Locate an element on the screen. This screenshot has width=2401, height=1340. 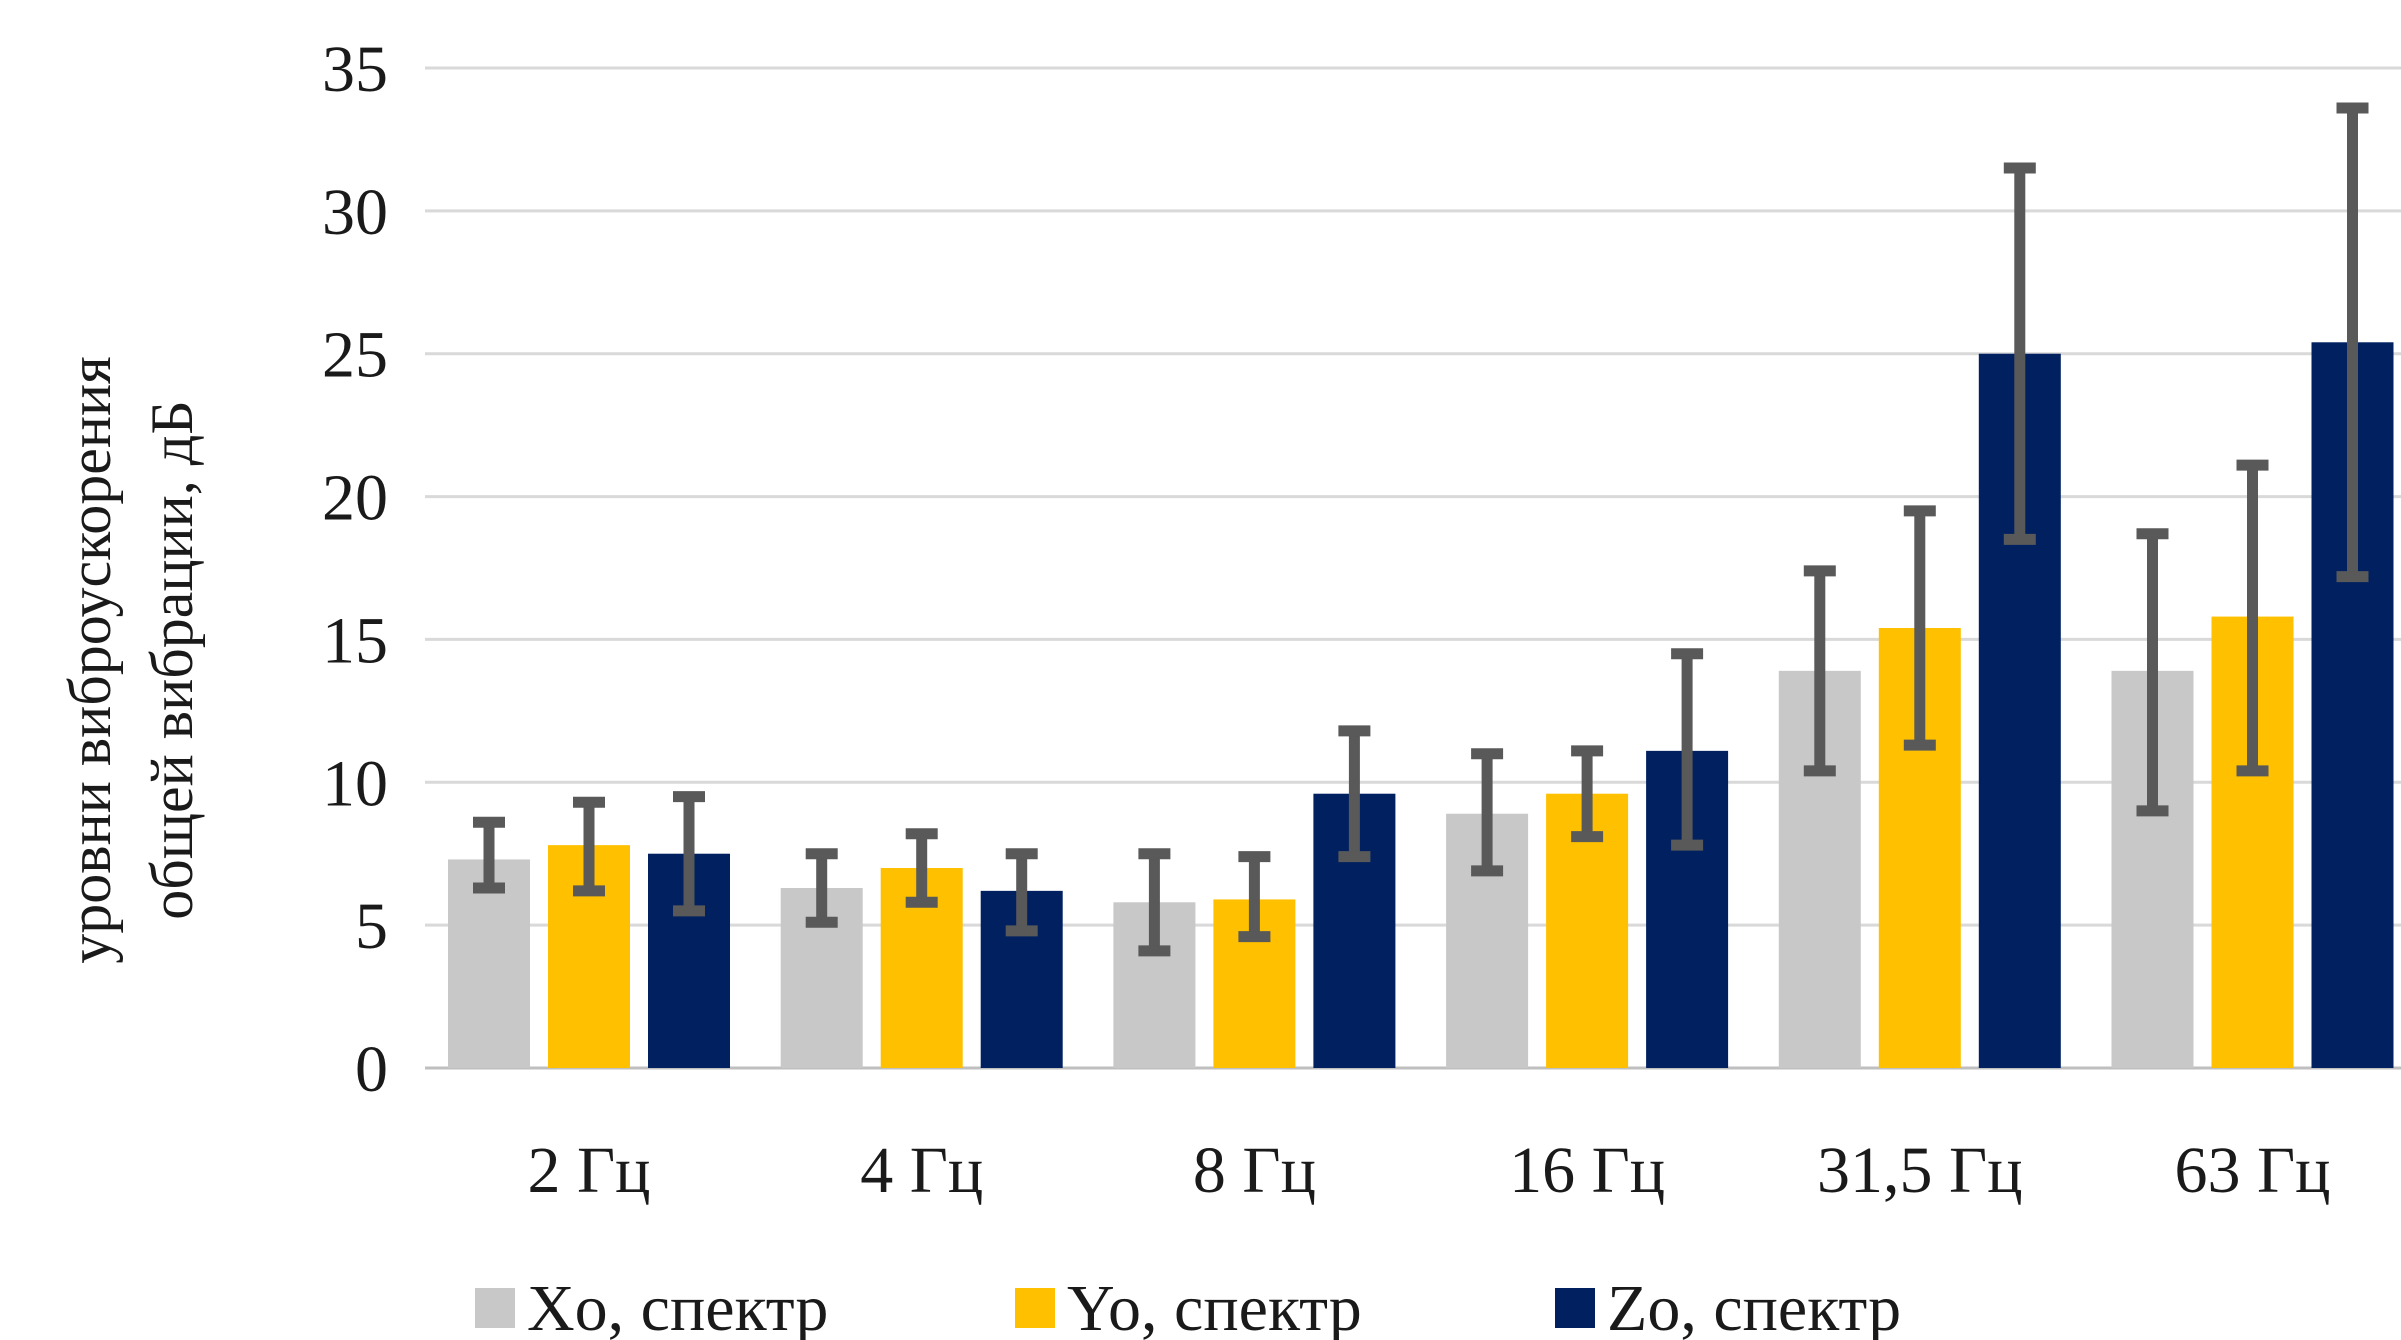
legend-label: Zo, спектр is located at coordinates (1754, 1306).